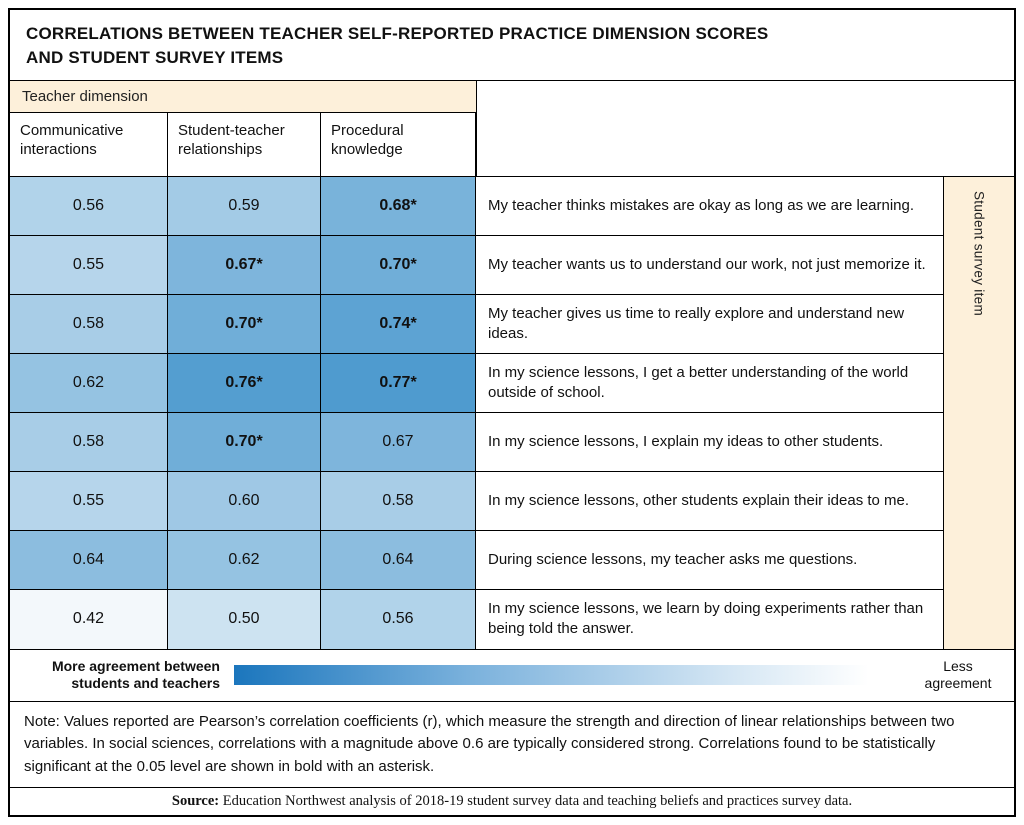 Image resolution: width=1024 pixels, height=825 pixels. I want to click on row-group-label: Student survey item, so click(979, 412).